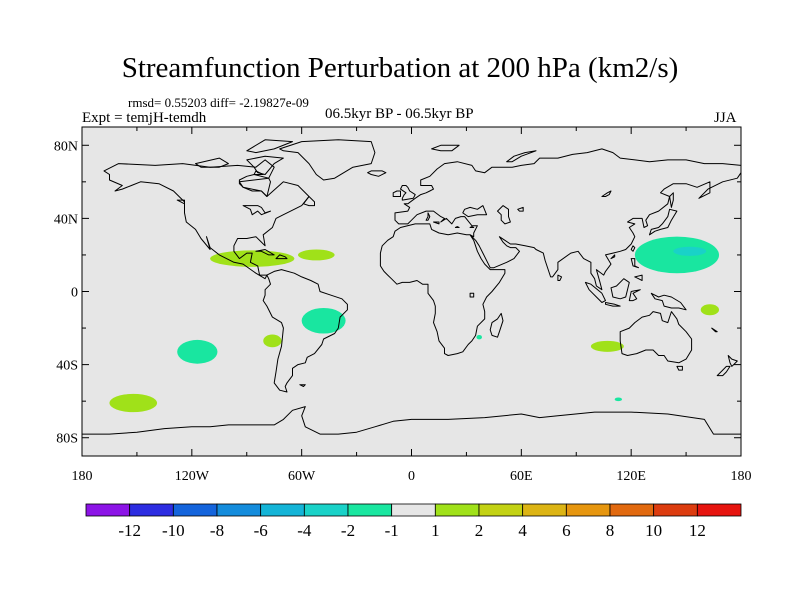 The image size is (800, 600). I want to click on coastline-japan, so click(663, 222).